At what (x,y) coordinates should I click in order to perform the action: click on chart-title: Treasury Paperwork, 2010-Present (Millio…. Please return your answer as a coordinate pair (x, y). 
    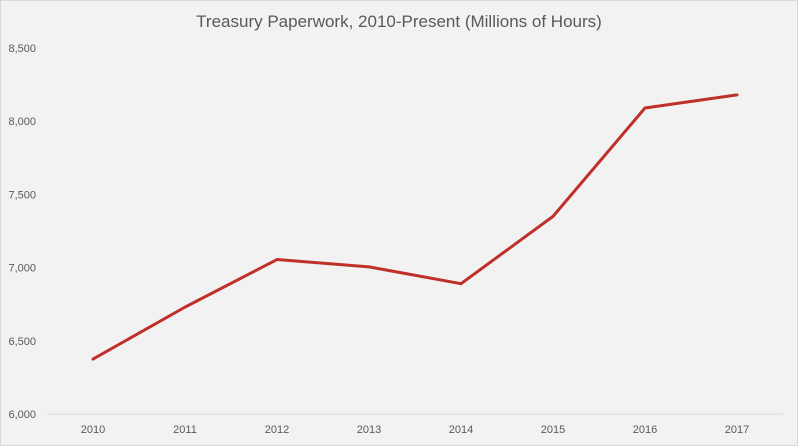
    Looking at the image, I should click on (399, 21).